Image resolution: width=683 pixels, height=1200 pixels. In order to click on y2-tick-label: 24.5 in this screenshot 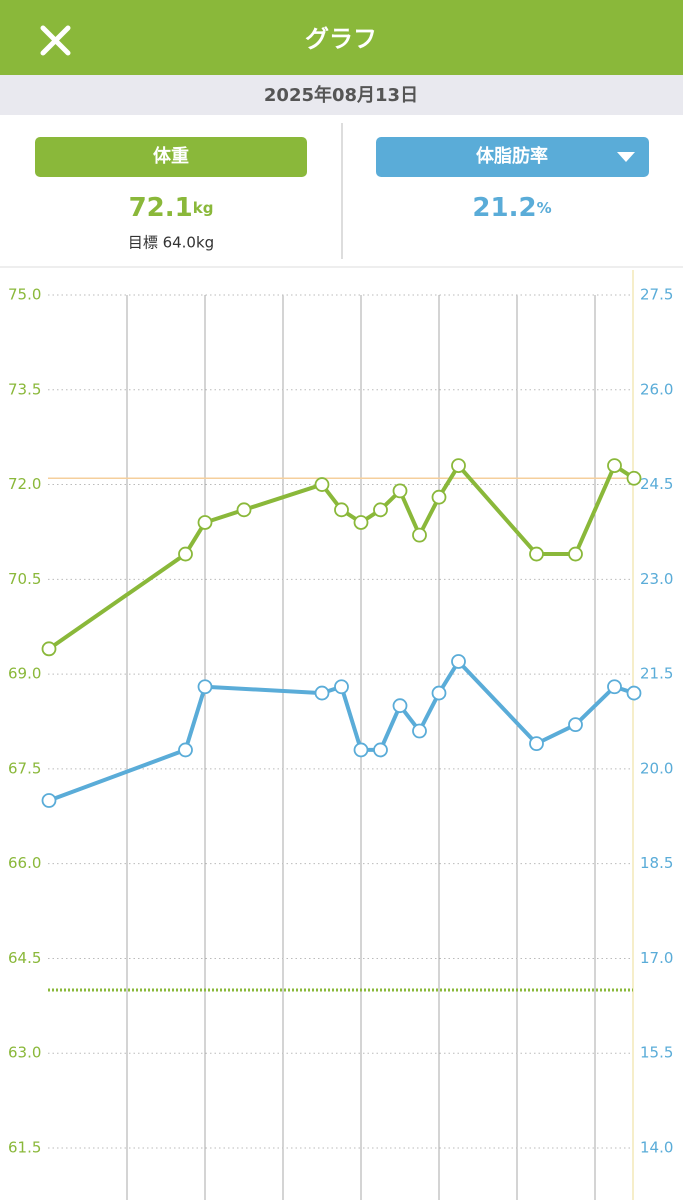, I will do `click(656, 484)`.